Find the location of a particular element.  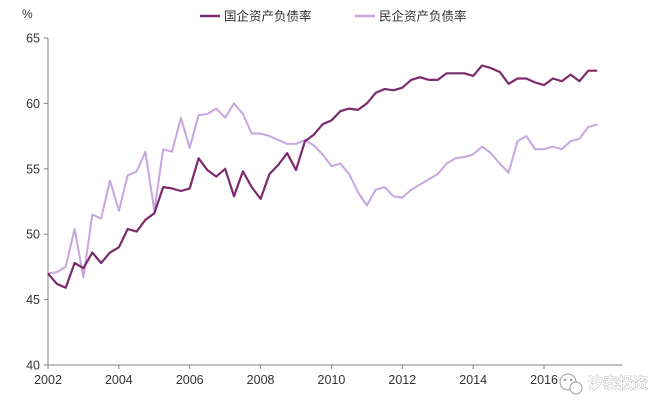

legend-label-1: 国企资产负债率 is located at coordinates (268, 16).